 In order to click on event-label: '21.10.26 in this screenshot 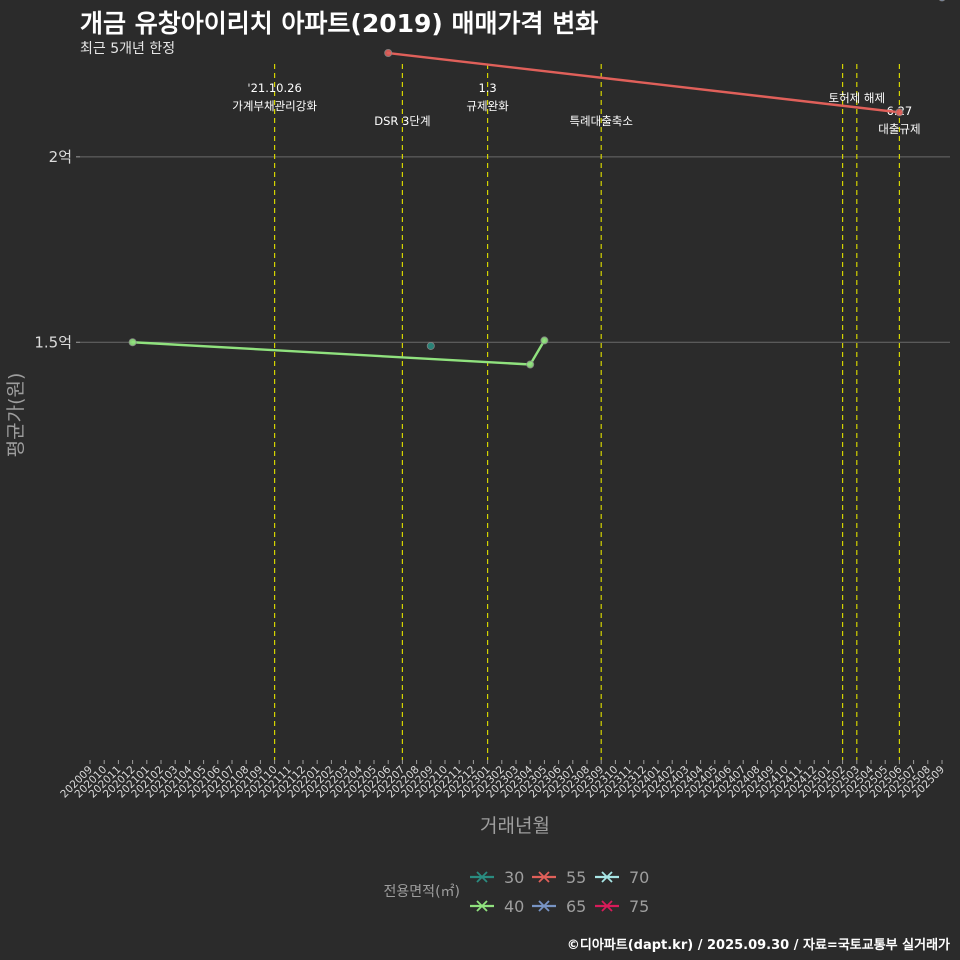, I will do `click(274, 88)`.